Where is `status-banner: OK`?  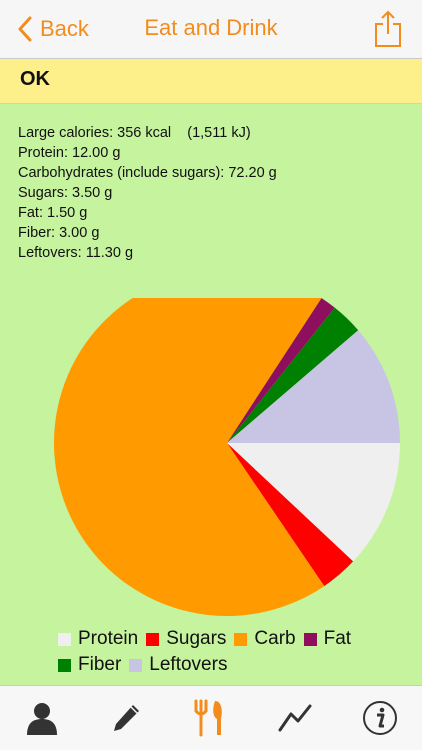
status-banner: OK is located at coordinates (211, 81).